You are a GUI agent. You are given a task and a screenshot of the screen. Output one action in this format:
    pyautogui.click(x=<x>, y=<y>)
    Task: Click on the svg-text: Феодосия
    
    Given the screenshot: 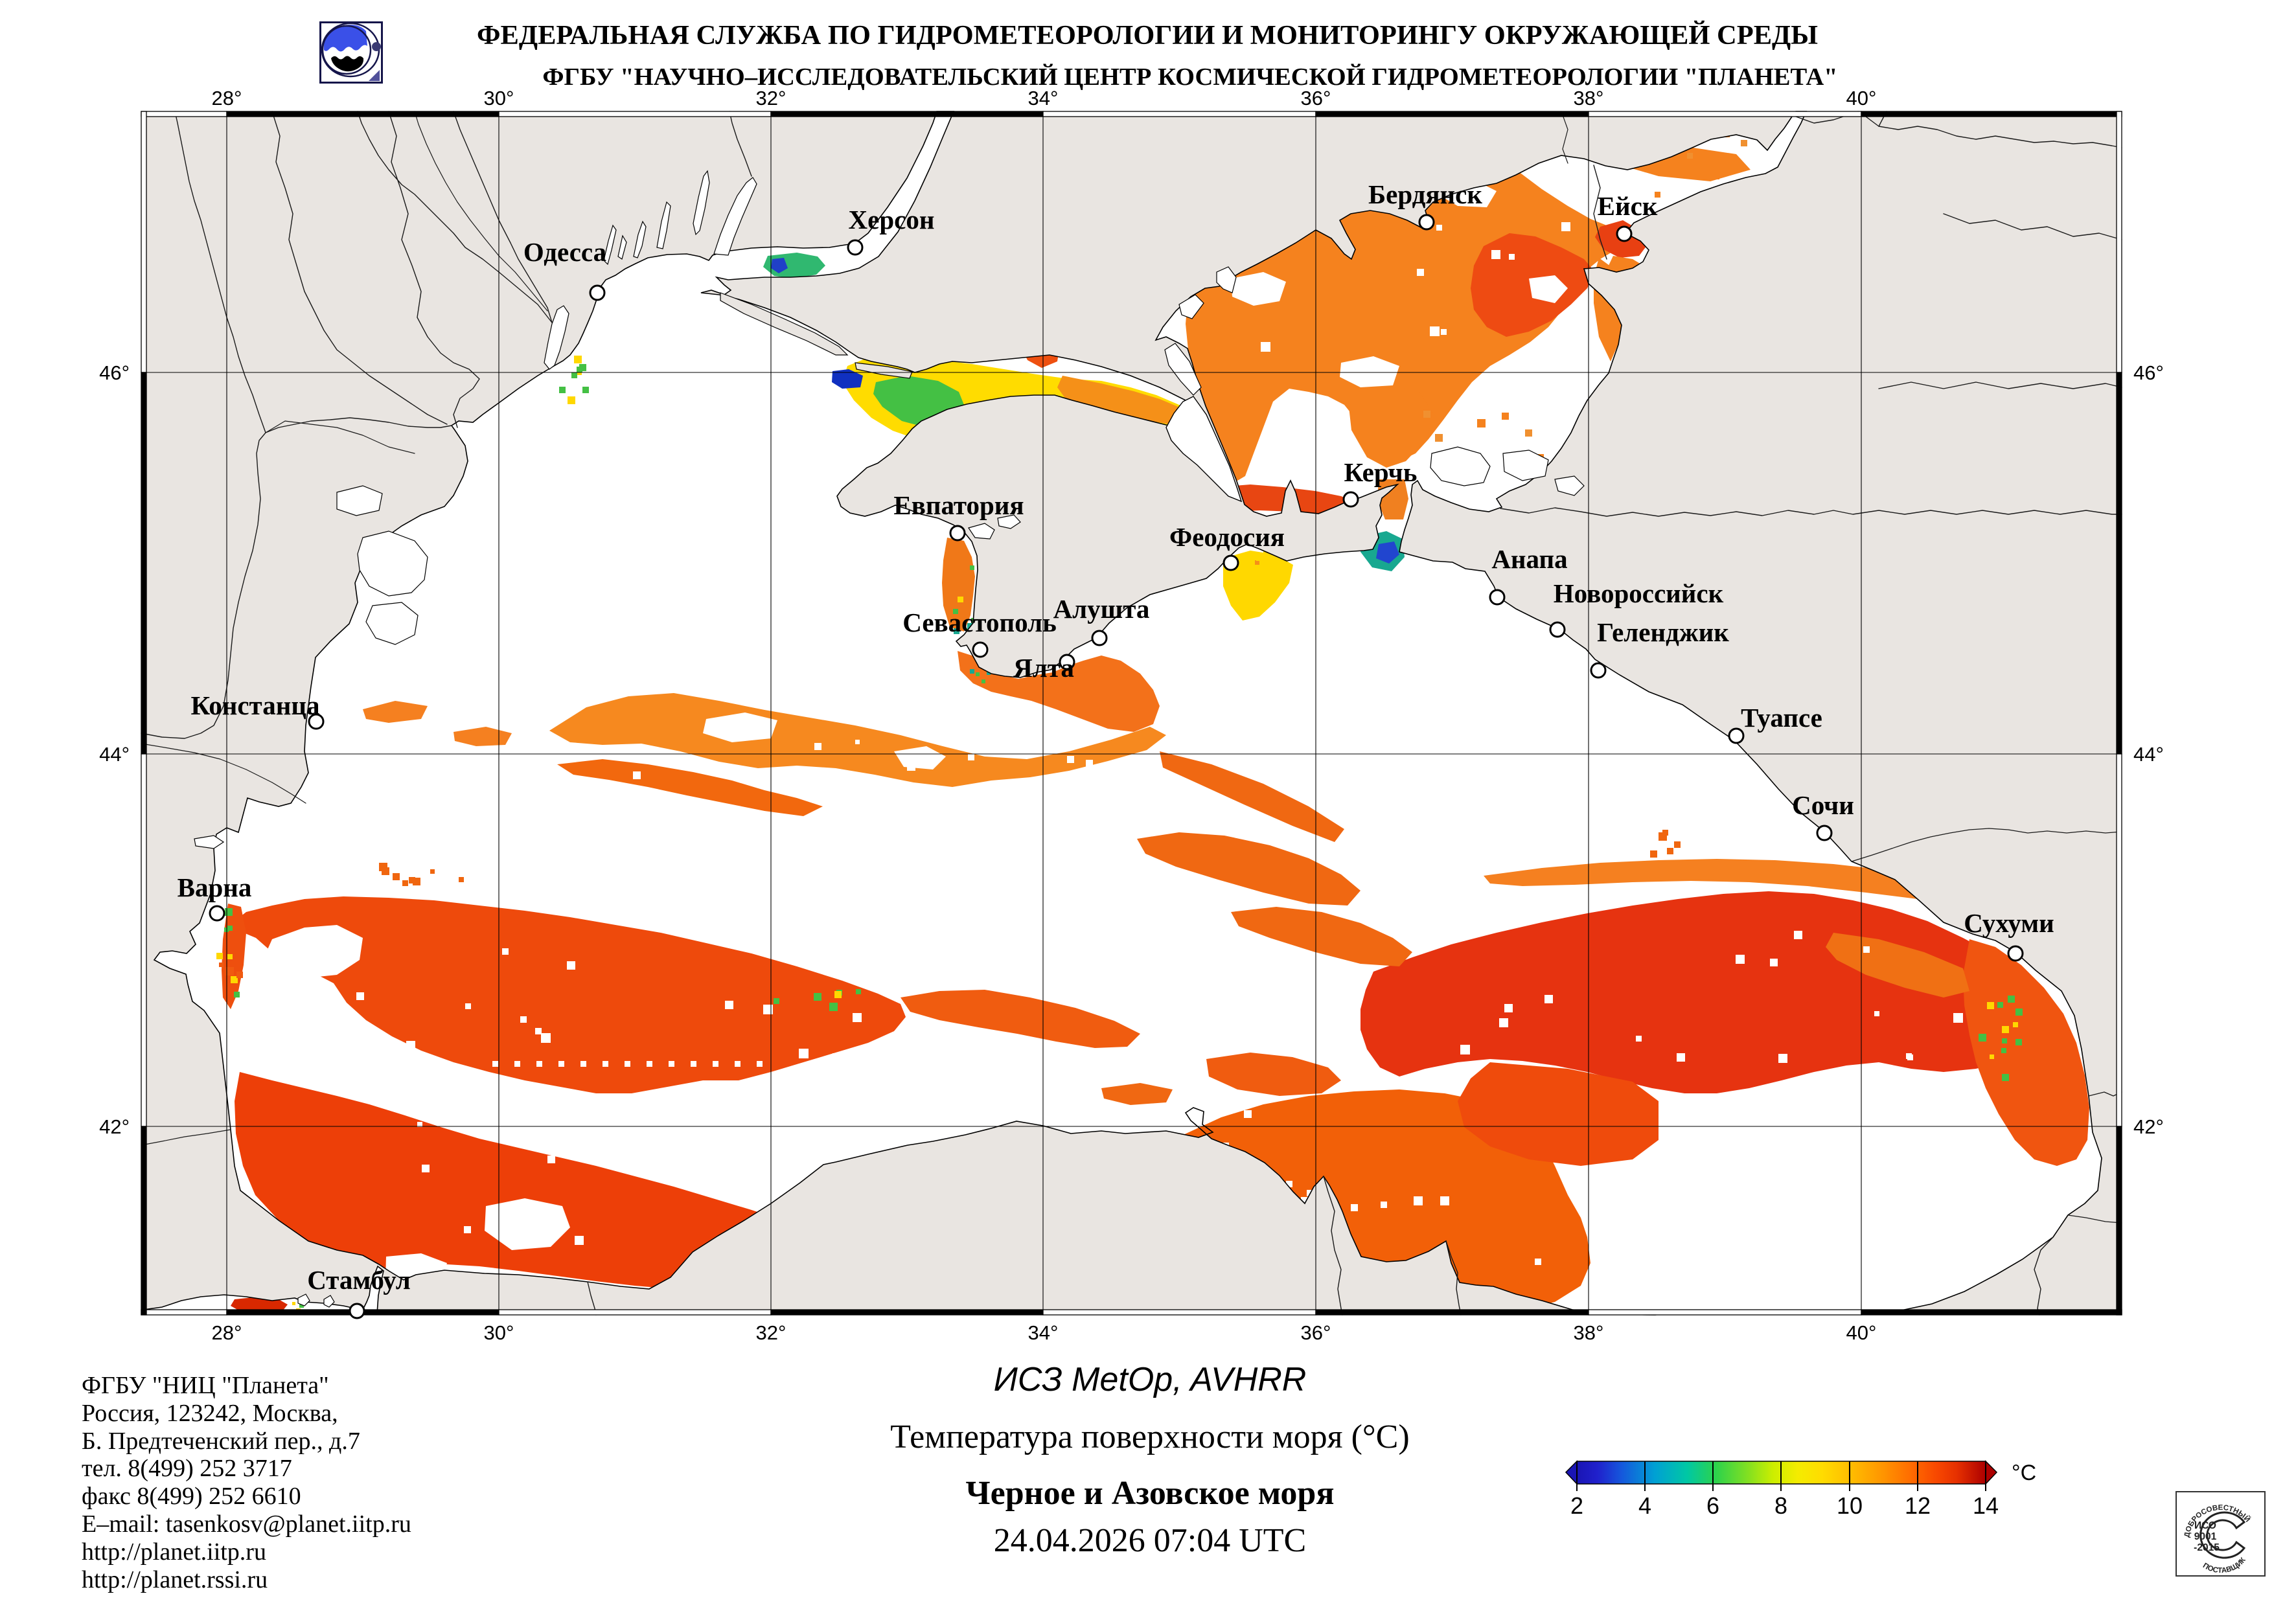 What is the action you would take?
    pyautogui.click(x=1227, y=537)
    